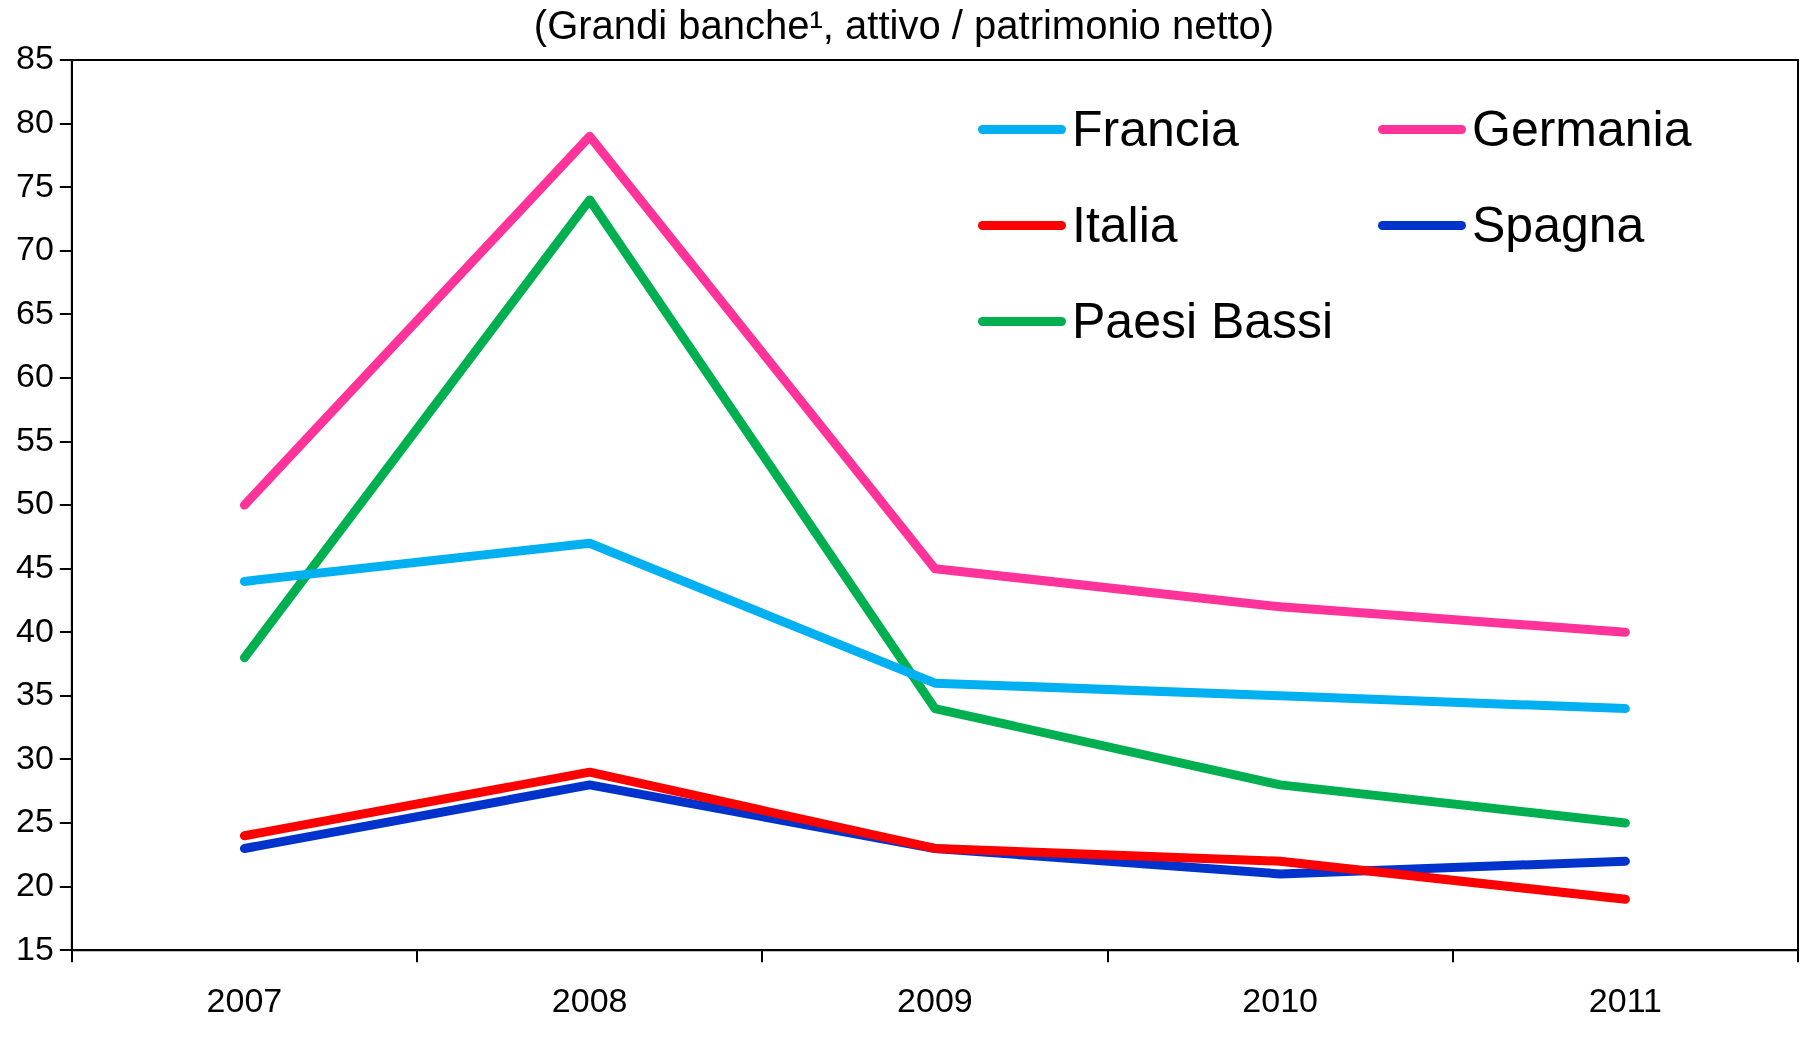 The height and width of the screenshot is (1053, 1802). I want to click on y-tick-label: 80, so click(34, 120).